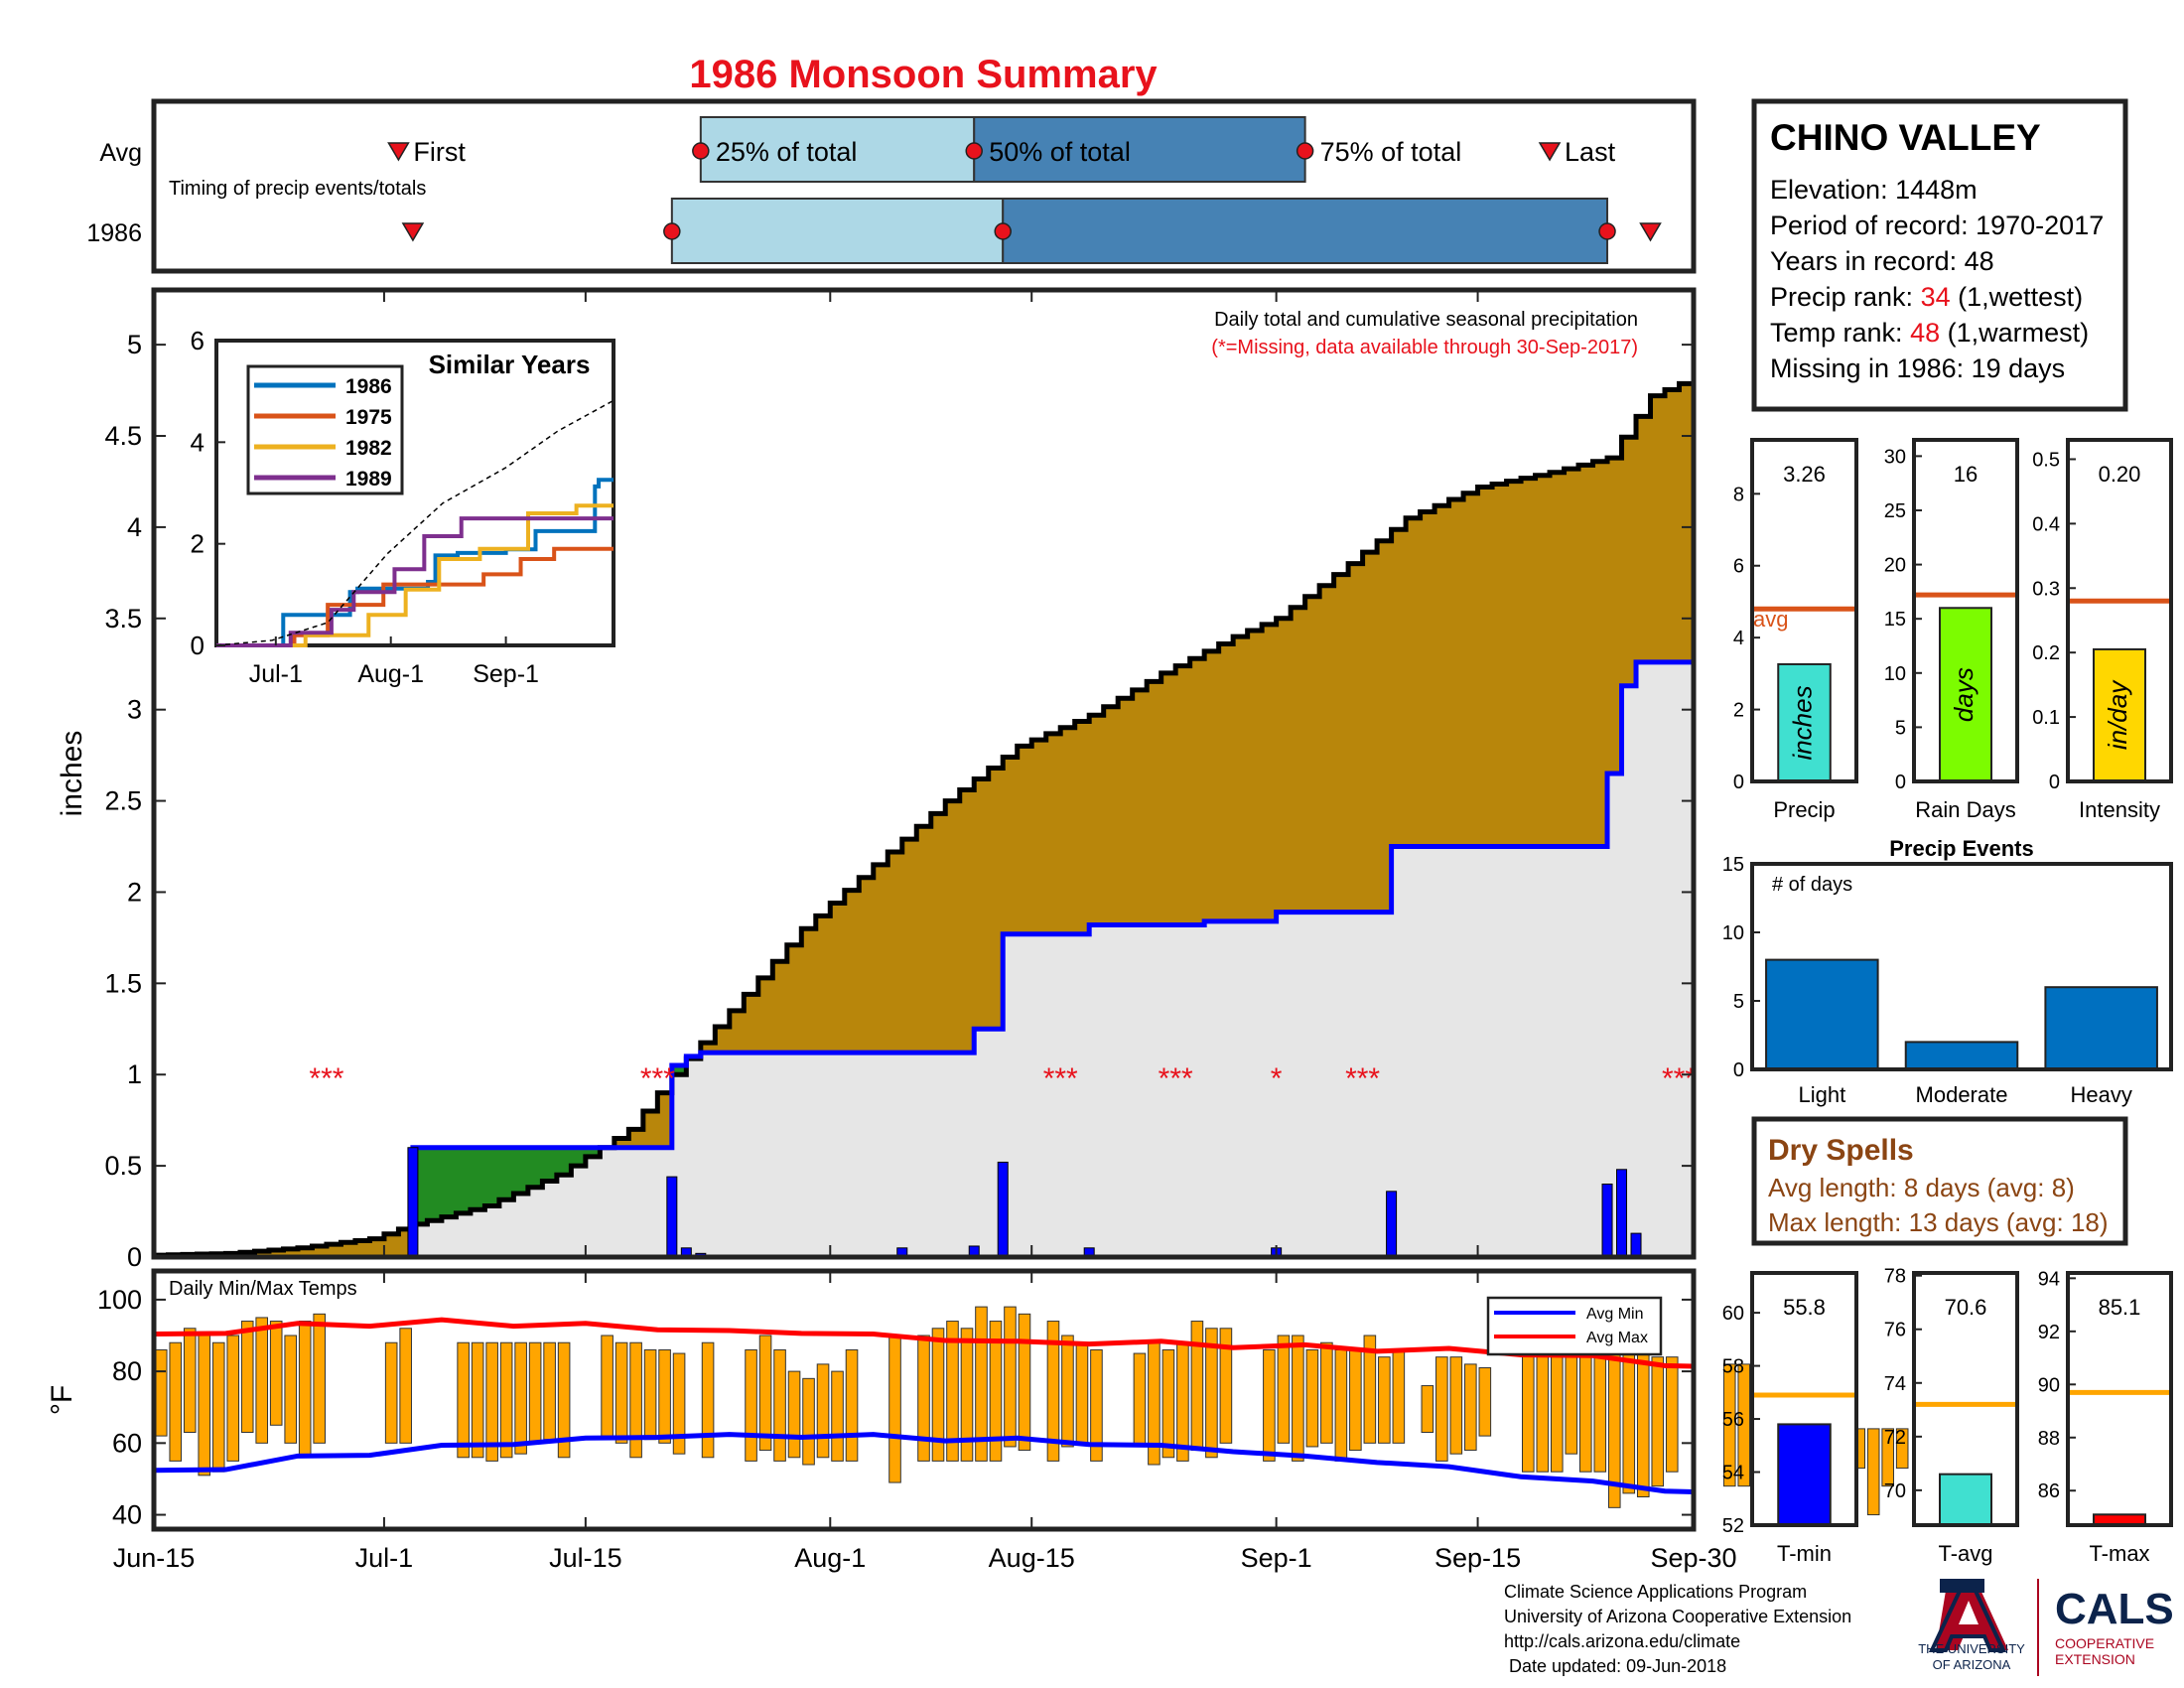  I want to click on mini-y-tick-label: 2, so click(1738, 711).